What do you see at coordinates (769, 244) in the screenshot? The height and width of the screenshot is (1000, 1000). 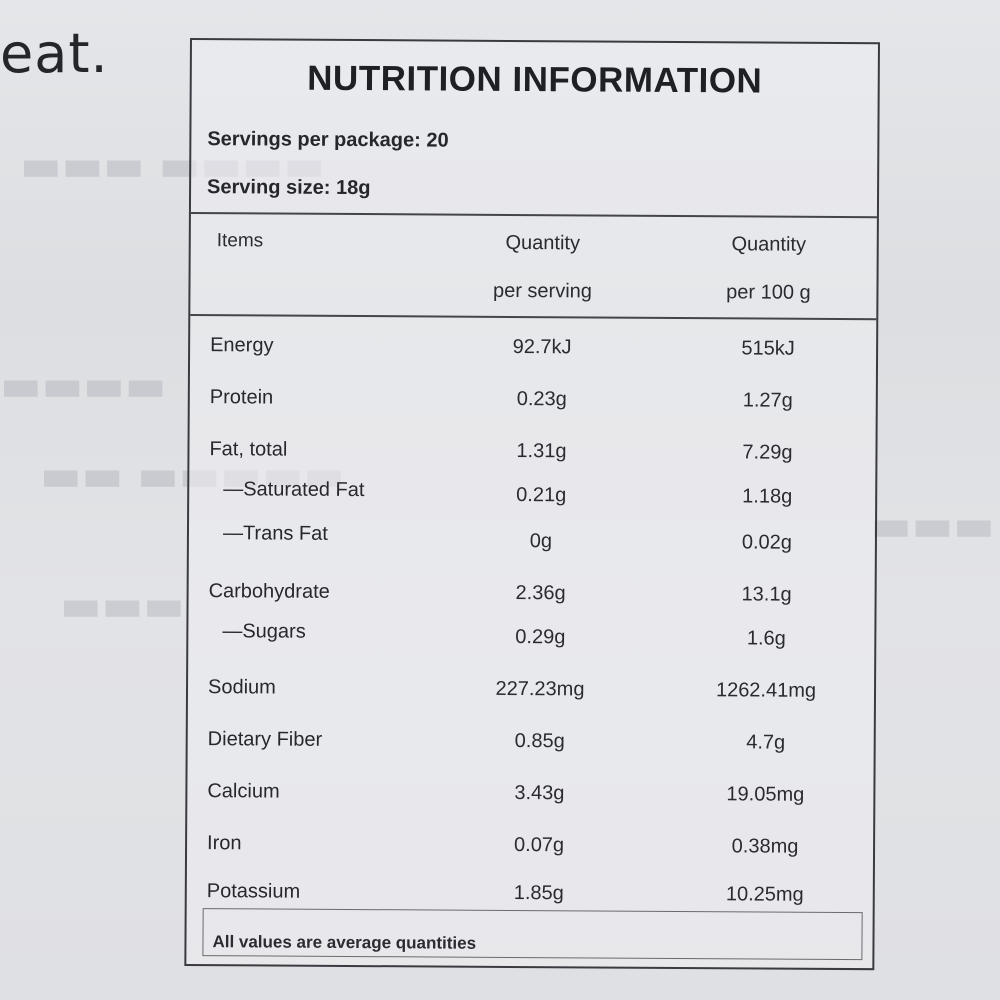 I see `header-col2-line1: Quantity` at bounding box center [769, 244].